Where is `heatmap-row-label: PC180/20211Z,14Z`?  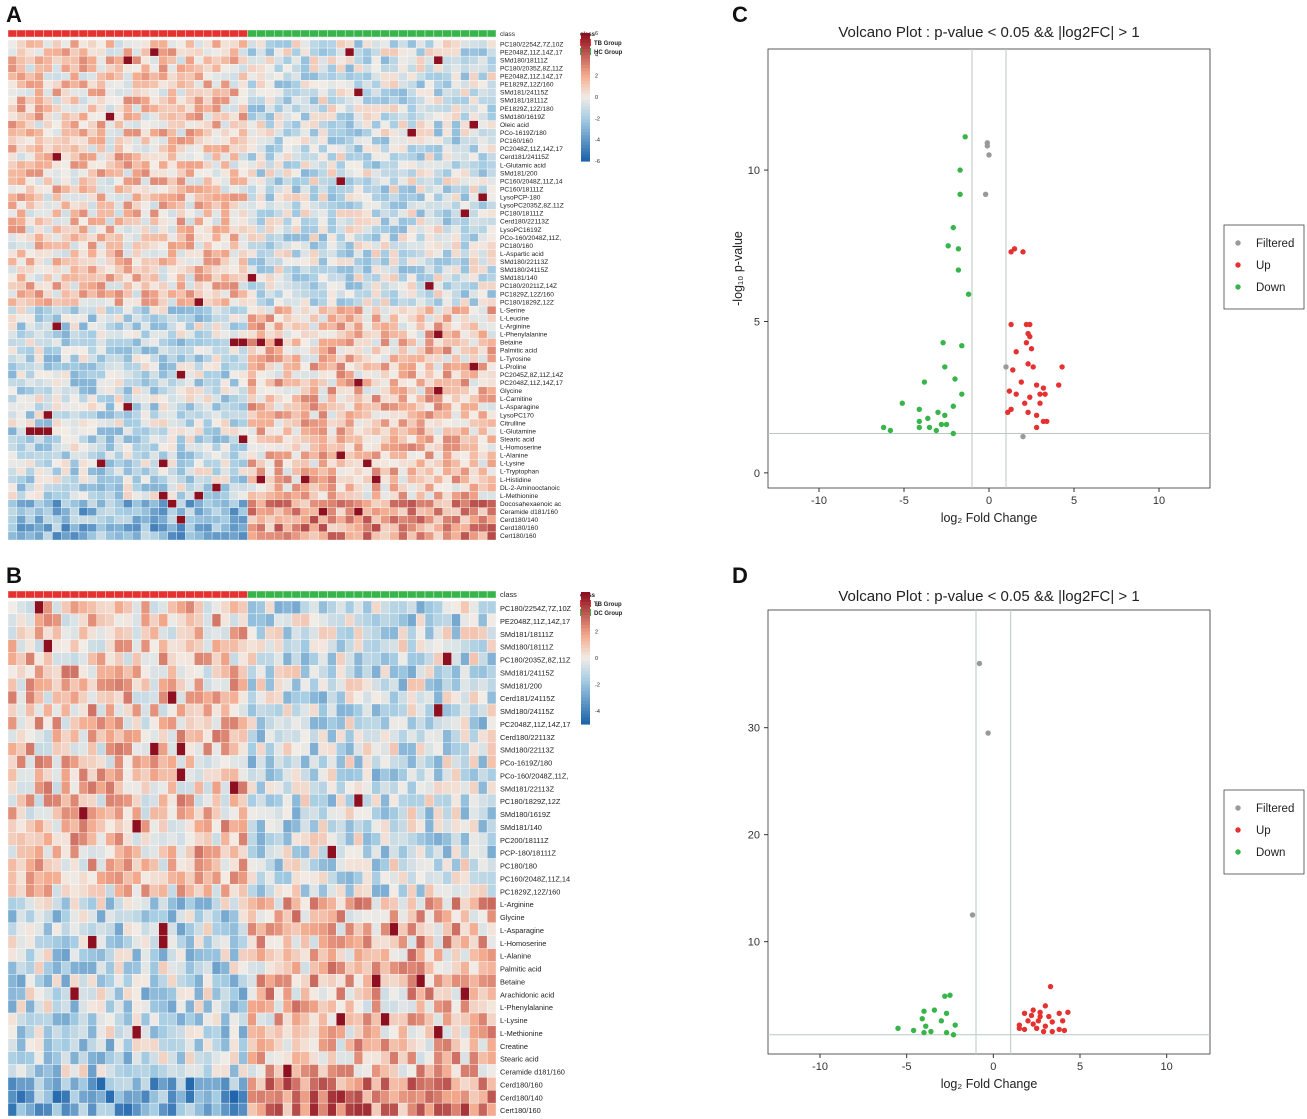 heatmap-row-label: PC180/20211Z,14Z is located at coordinates (528, 286).